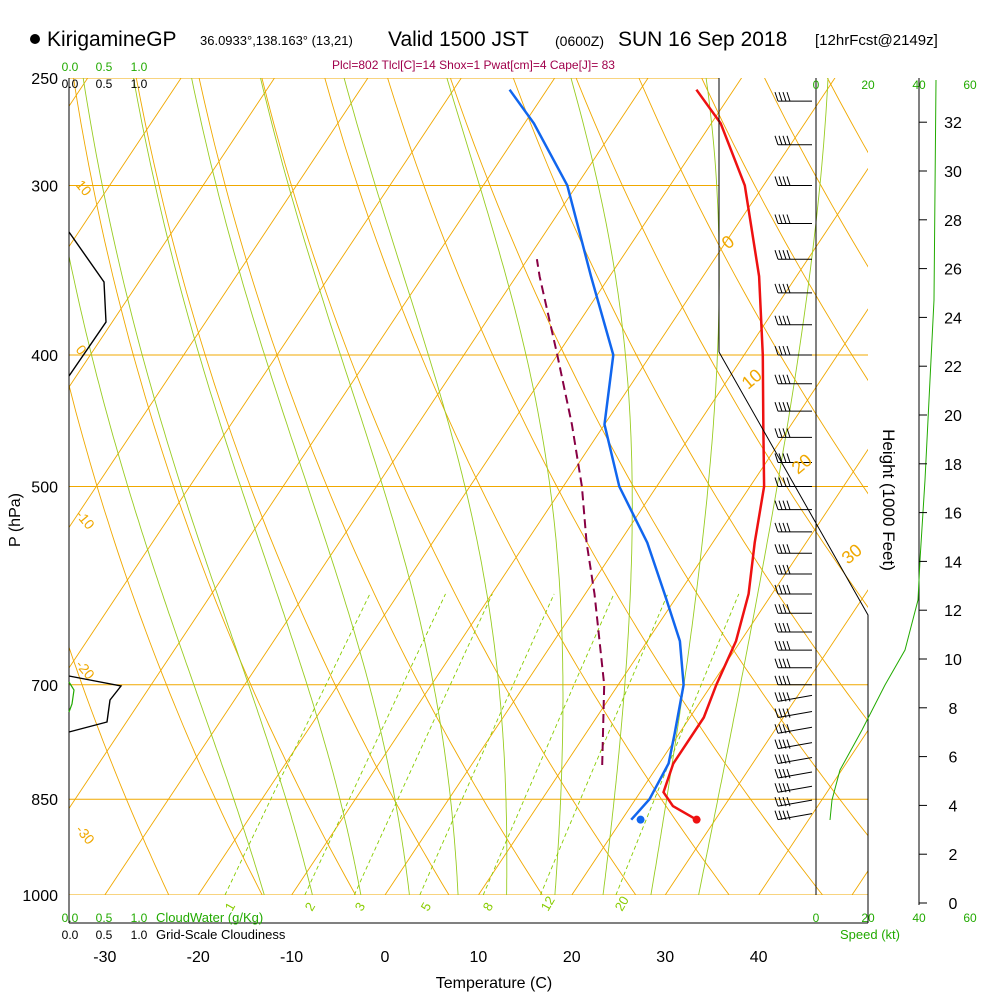 The height and width of the screenshot is (1000, 1000). Describe the element at coordinates (139, 84) in the screenshot. I see `cloudiness-scale-top: 1.0` at that location.